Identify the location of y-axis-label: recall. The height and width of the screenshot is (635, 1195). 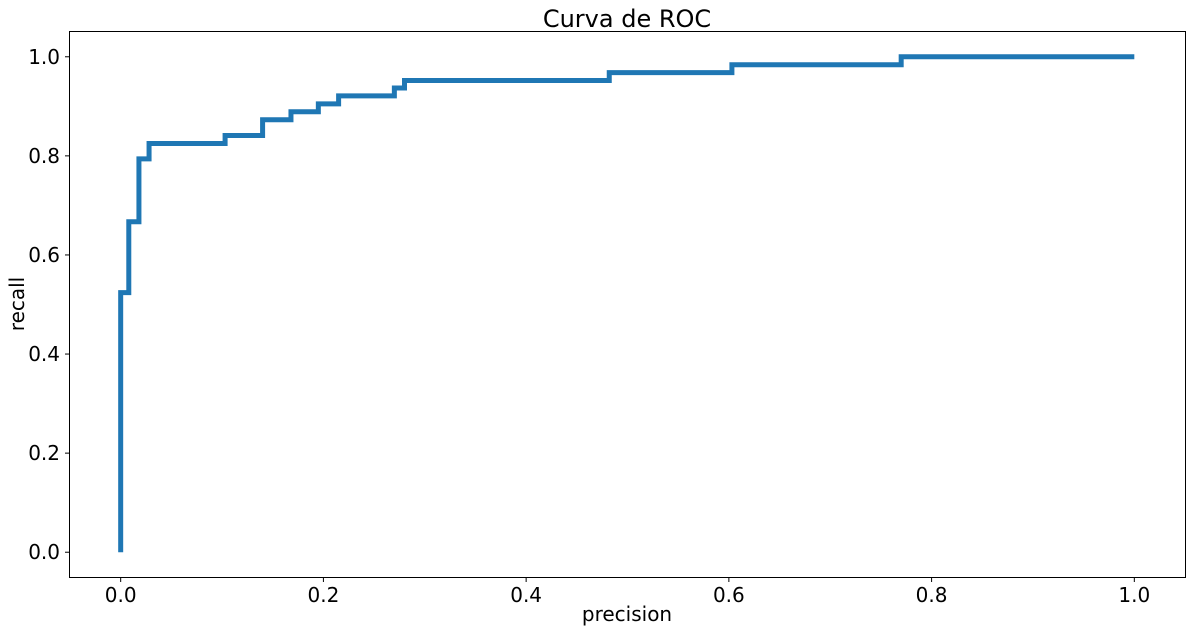
(17, 304).